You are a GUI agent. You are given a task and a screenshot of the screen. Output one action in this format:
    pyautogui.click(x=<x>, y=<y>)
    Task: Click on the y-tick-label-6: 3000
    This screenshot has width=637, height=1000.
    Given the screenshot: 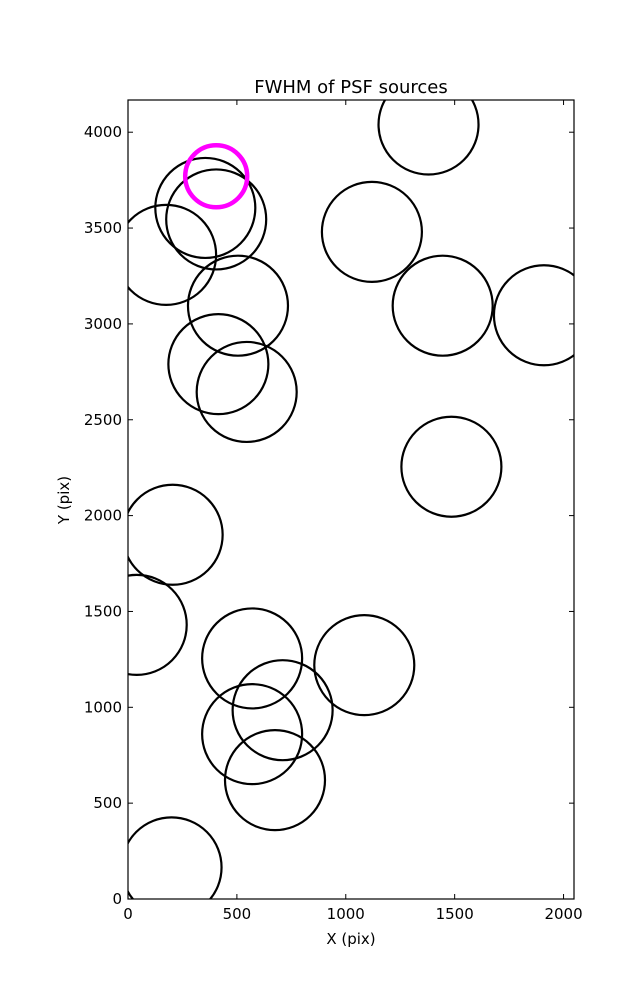 What is the action you would take?
    pyautogui.click(x=103, y=324)
    